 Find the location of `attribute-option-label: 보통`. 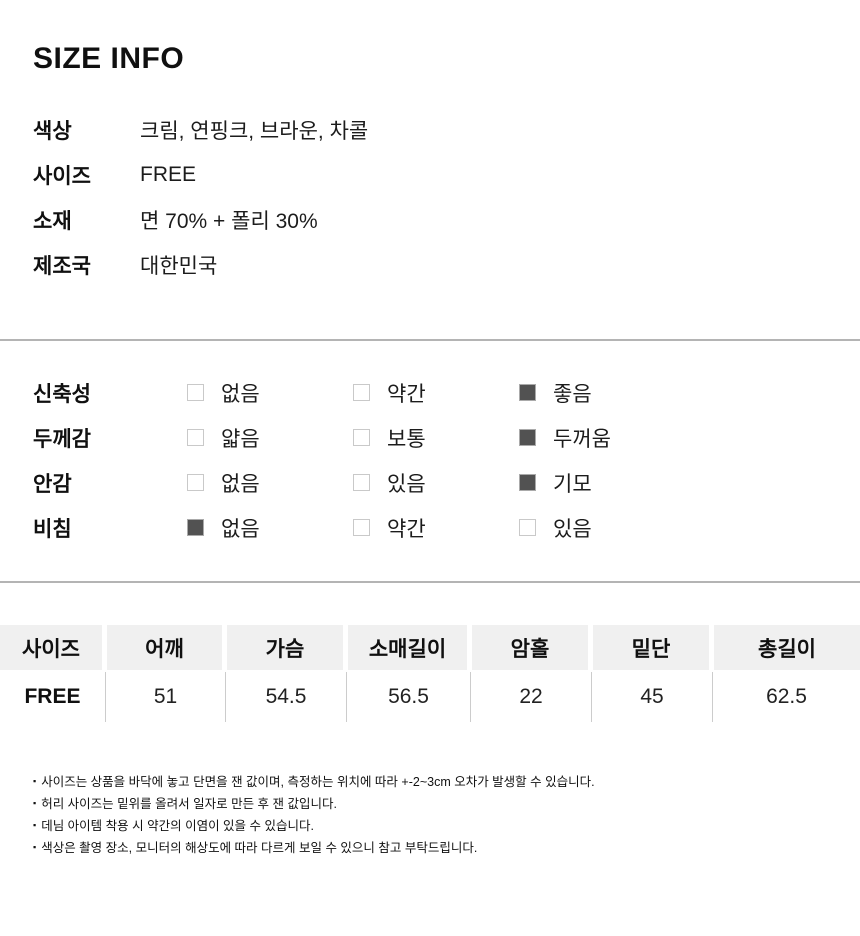

attribute-option-label: 보통 is located at coordinates (406, 439).